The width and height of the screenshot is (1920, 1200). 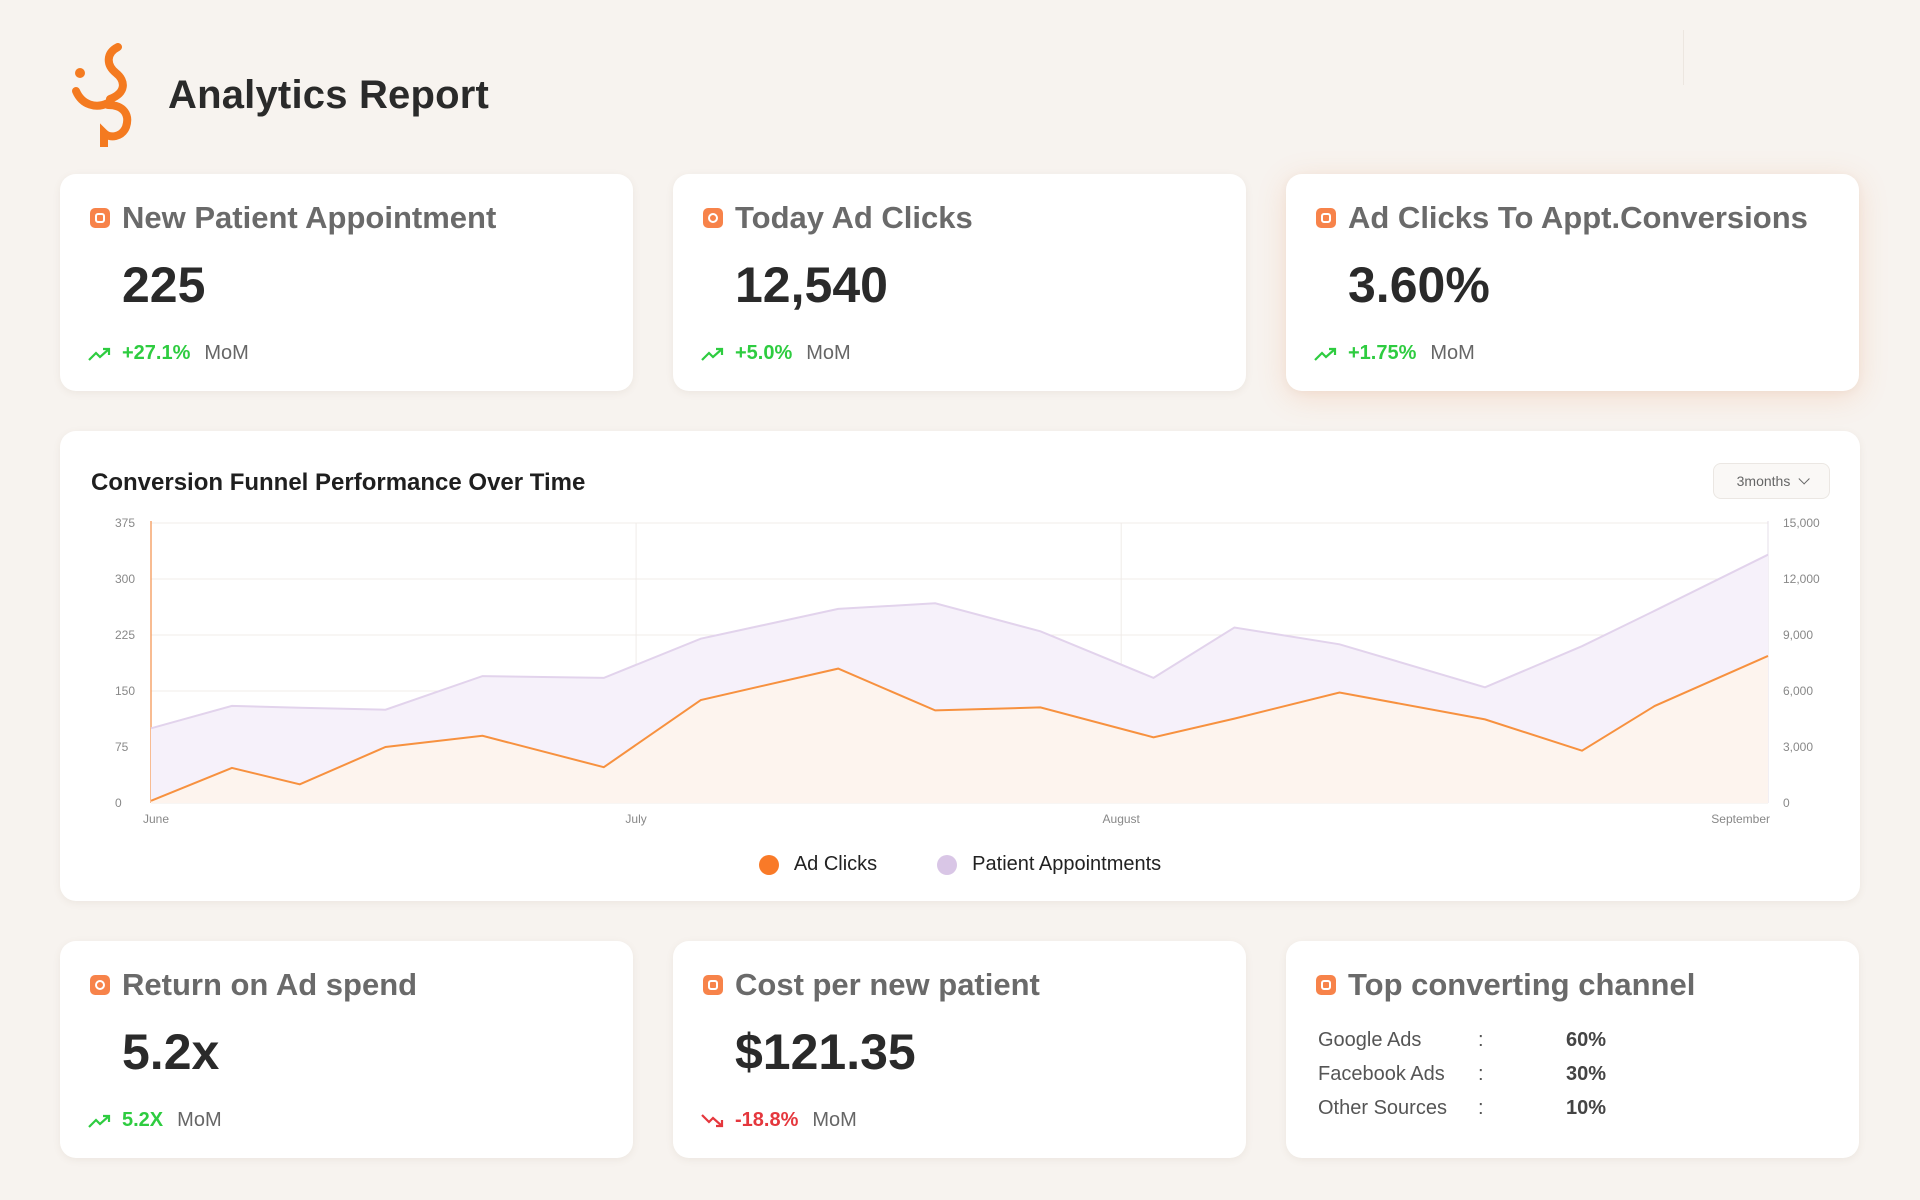 What do you see at coordinates (887, 984) in the screenshot?
I see `kpi-title: Cost per new patient` at bounding box center [887, 984].